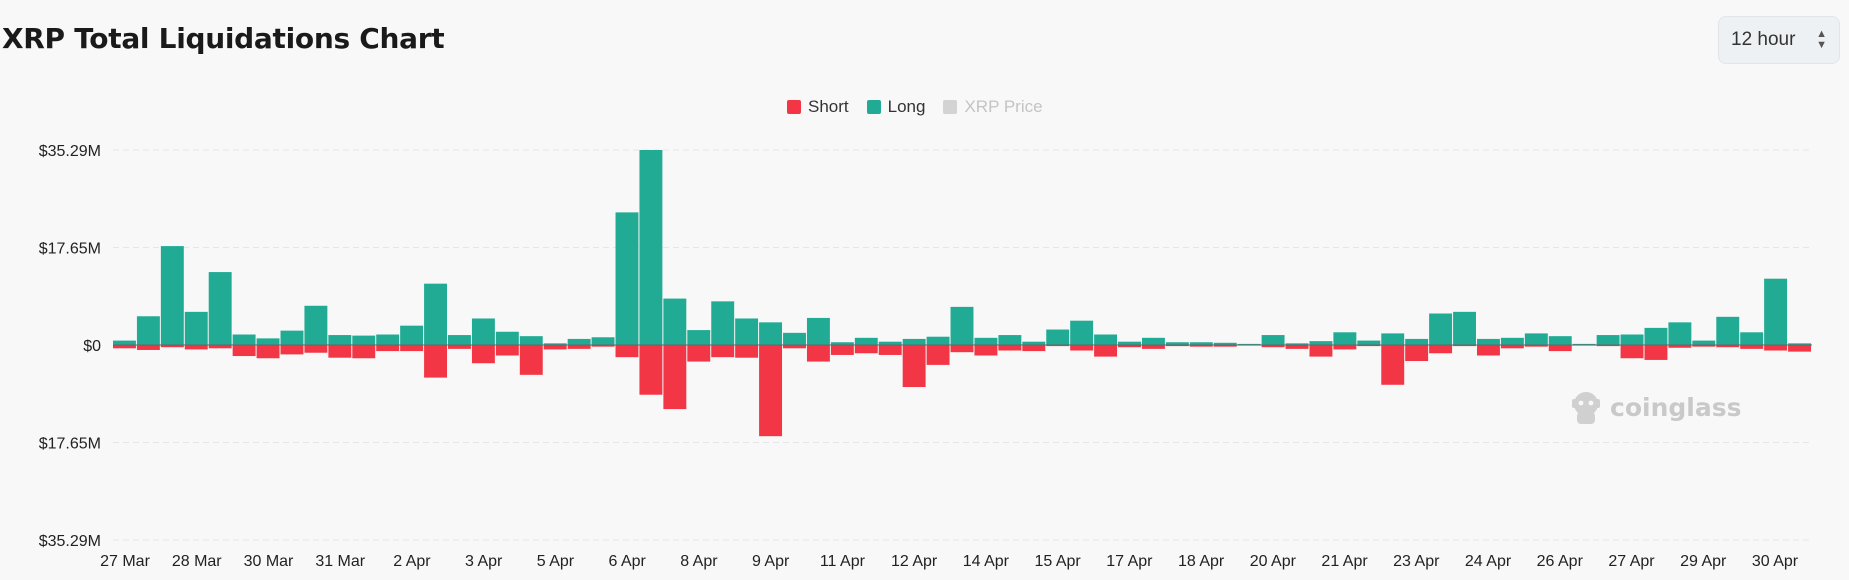 The image size is (1849, 580). I want to click on x-tick-label: 6 Apr, so click(627, 561).